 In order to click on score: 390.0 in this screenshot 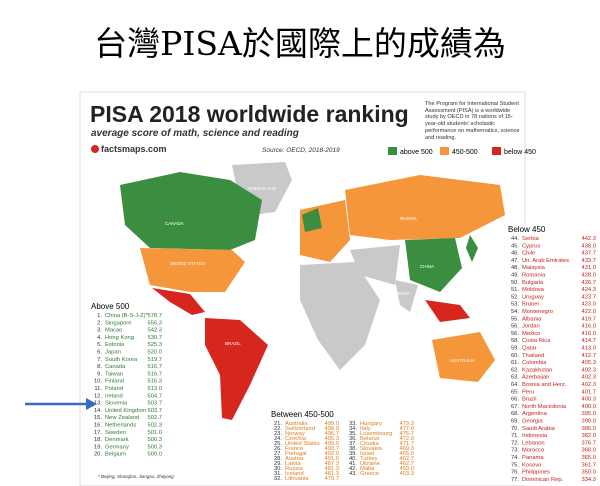, I will do `click(588, 422)`.